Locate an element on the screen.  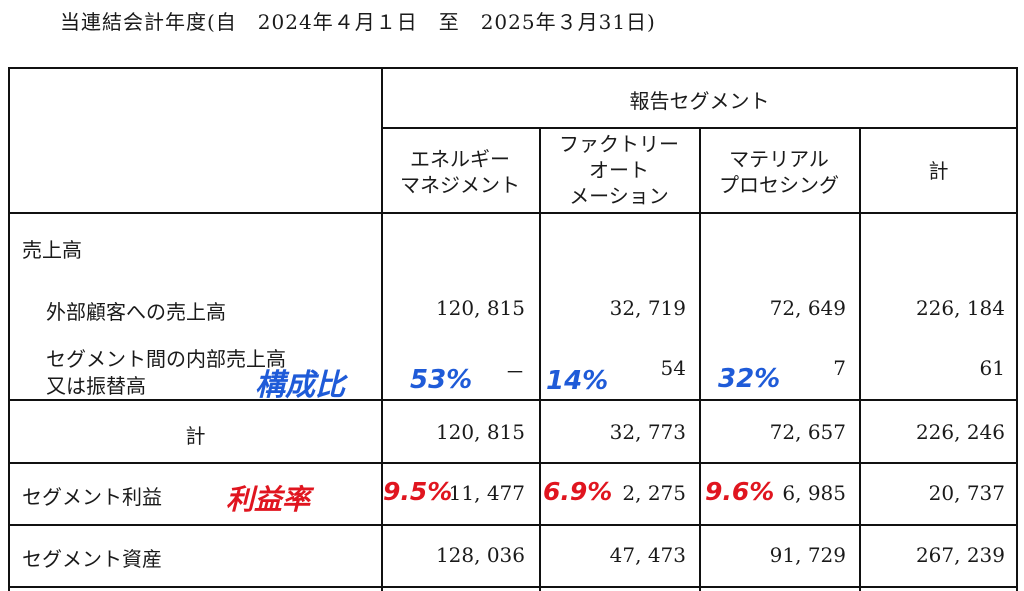
total-label: 計 is located at coordinates (195, 436).